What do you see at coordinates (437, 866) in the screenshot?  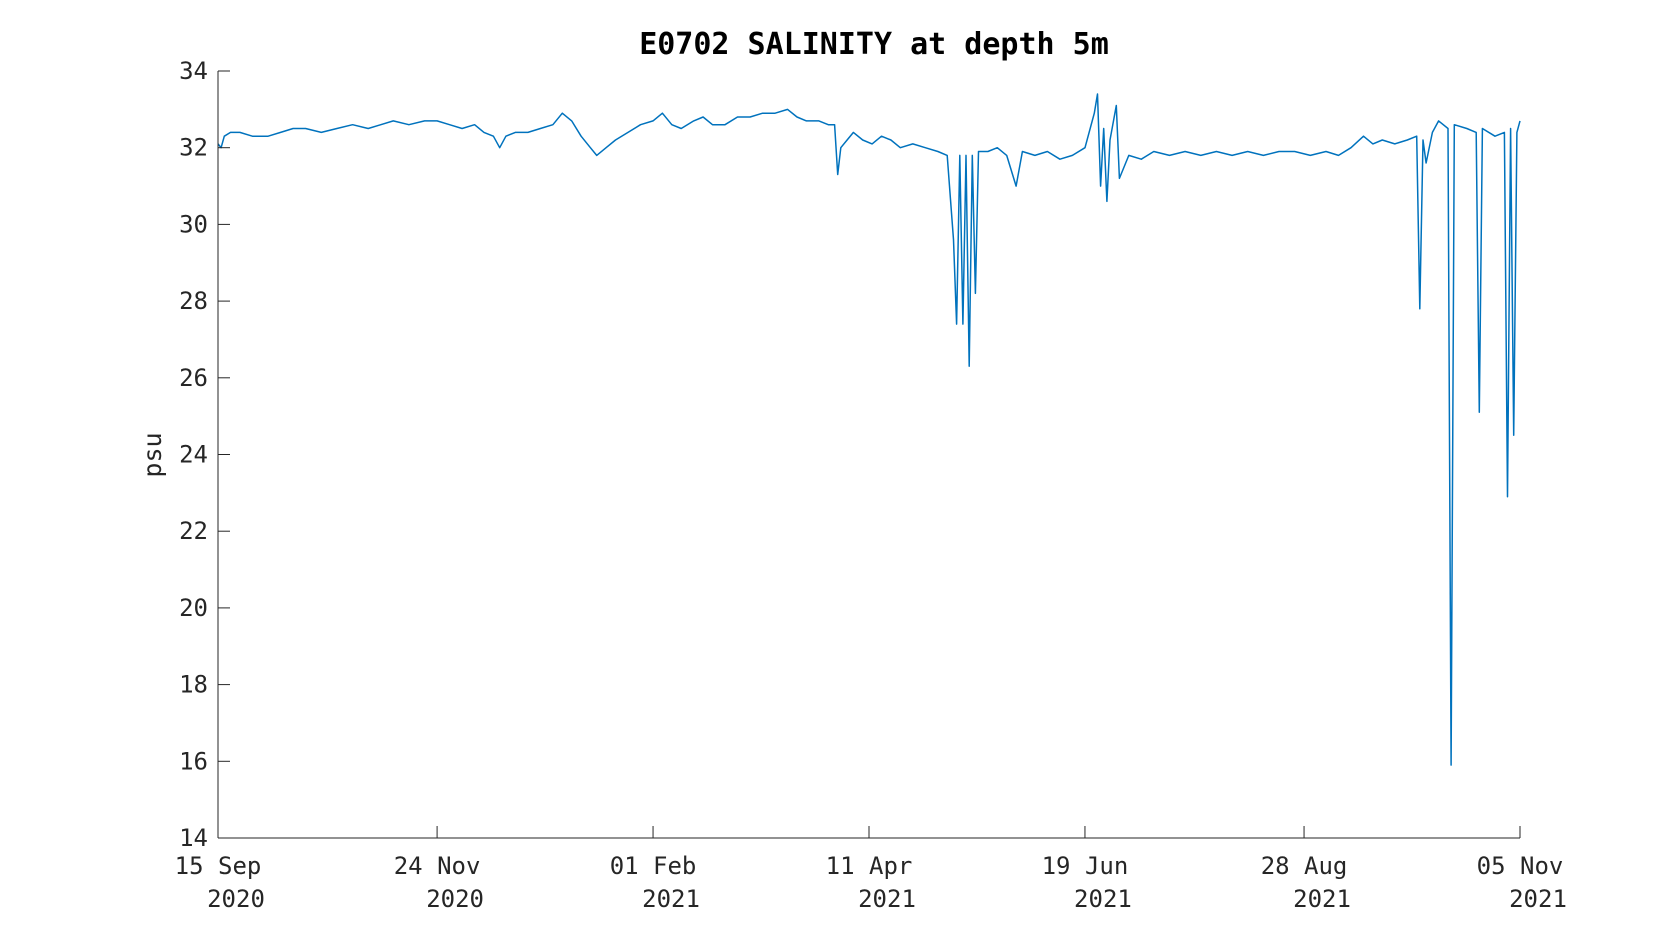 I see `x-tick-label-date: 24 Nov` at bounding box center [437, 866].